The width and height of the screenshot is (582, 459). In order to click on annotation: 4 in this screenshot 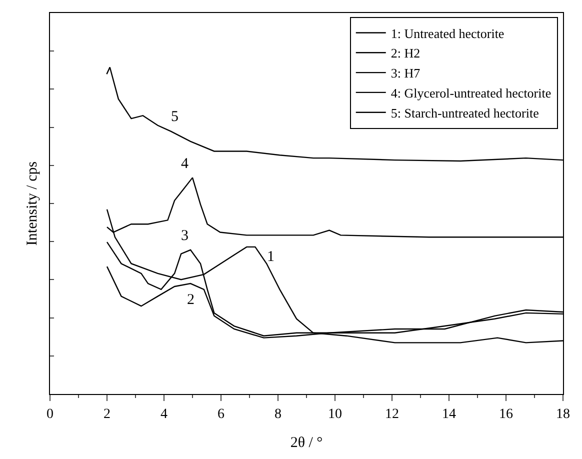, I will do `click(185, 164)`.